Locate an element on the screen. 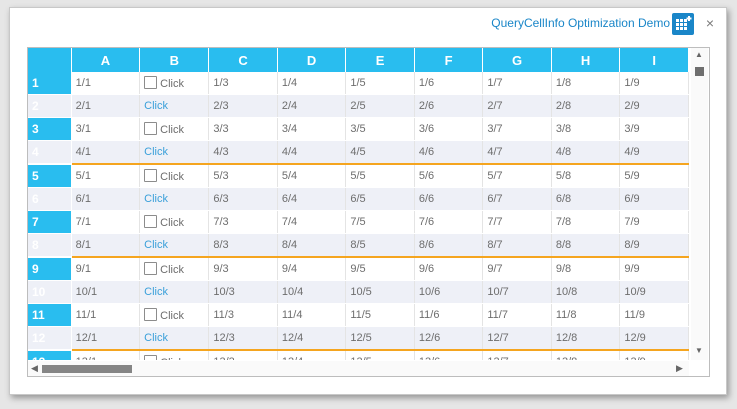 The width and height of the screenshot is (737, 409). grid-cell: 5/4 is located at coordinates (312, 176).